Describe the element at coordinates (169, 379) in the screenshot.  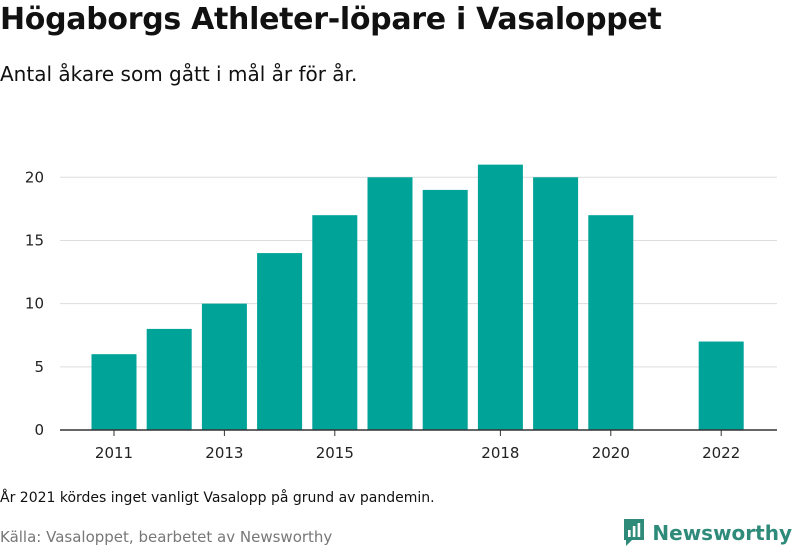
I see `bar-2012` at that location.